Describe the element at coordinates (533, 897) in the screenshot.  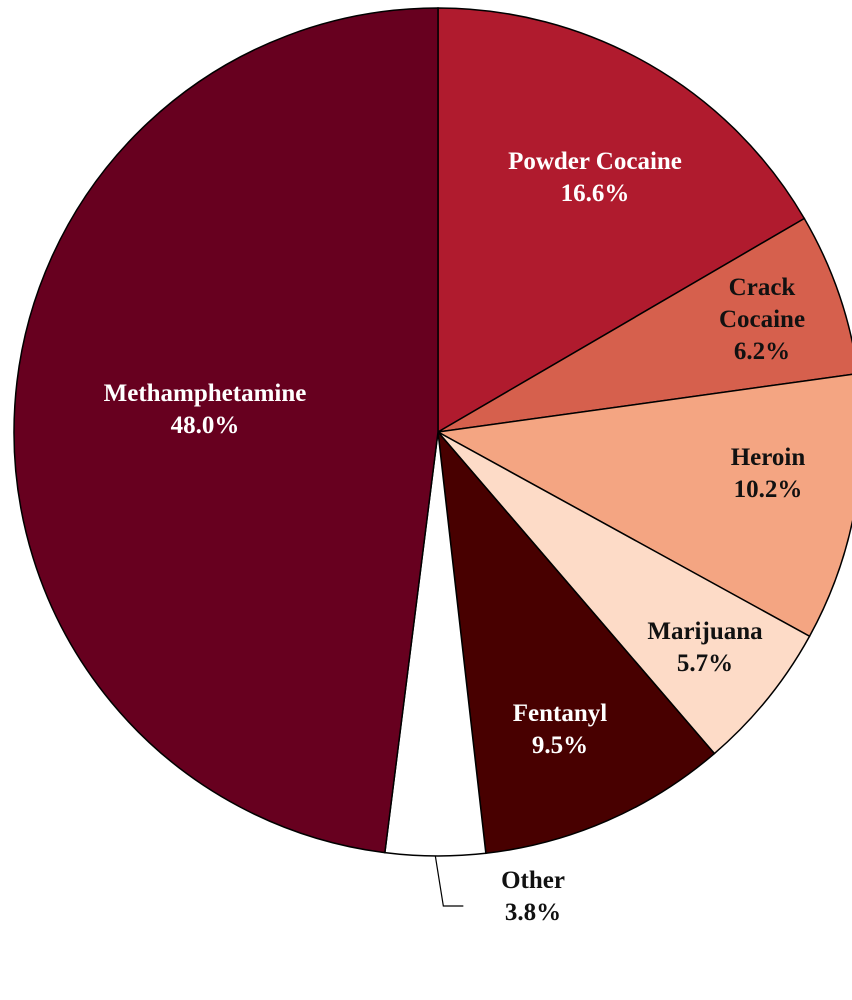
I see `slice-label: Other 3.8%` at that location.